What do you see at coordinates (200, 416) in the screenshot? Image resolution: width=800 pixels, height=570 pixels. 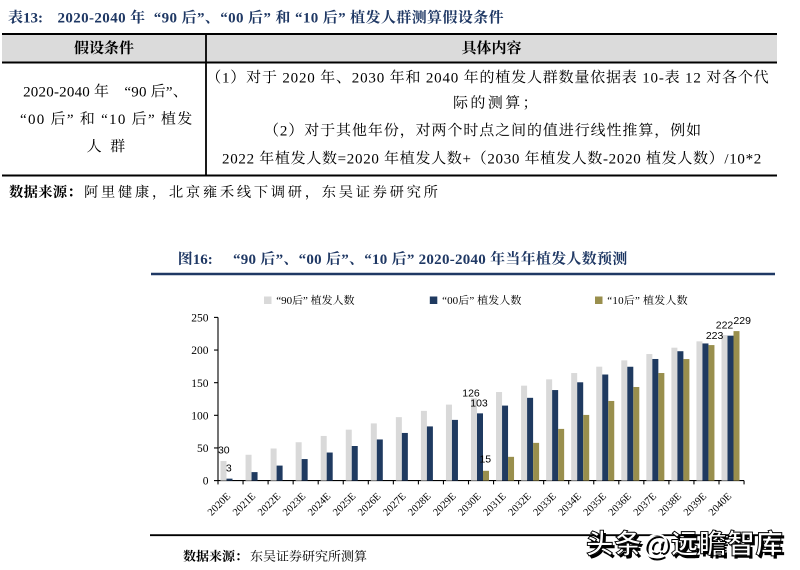 I see `svg-text: 100` at bounding box center [200, 416].